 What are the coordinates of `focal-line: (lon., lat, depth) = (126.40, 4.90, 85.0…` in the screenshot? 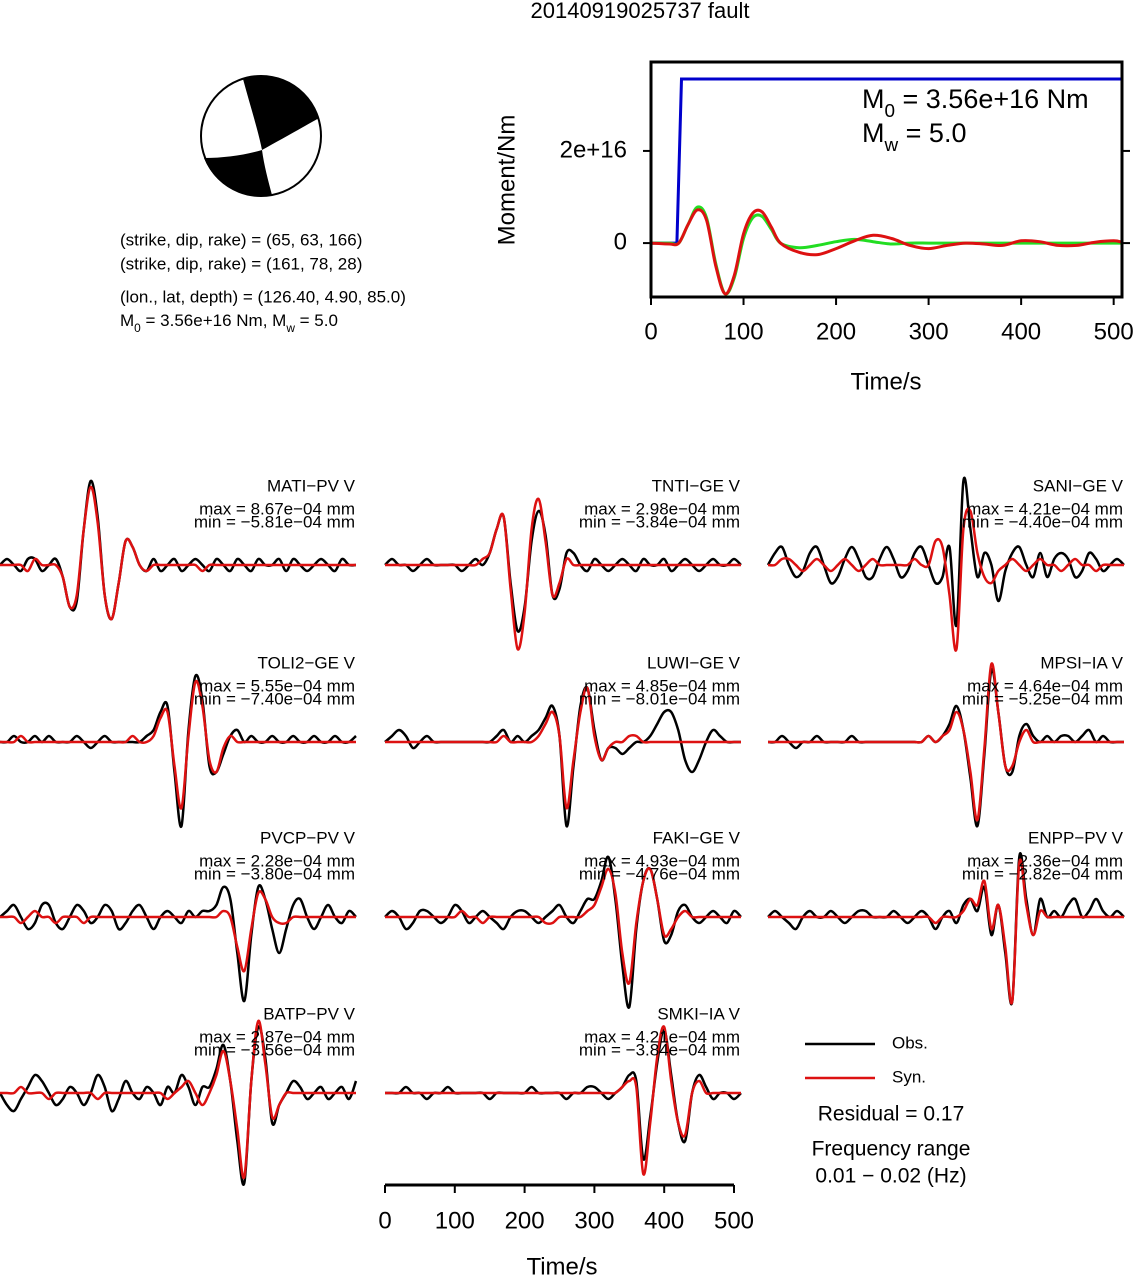 It's located at (263, 296).